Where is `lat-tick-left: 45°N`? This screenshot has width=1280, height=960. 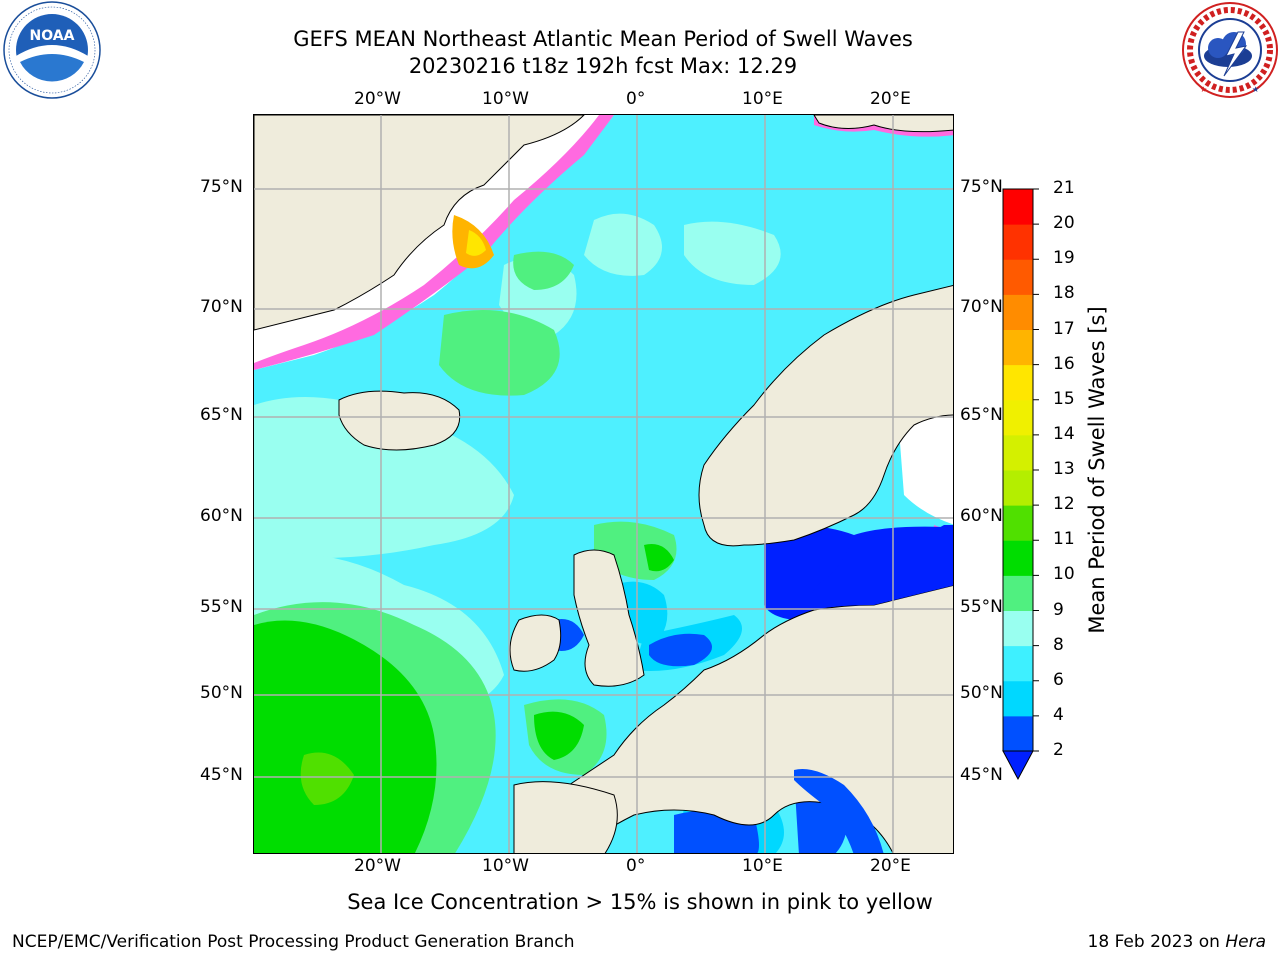 lat-tick-left: 45°N is located at coordinates (221, 775).